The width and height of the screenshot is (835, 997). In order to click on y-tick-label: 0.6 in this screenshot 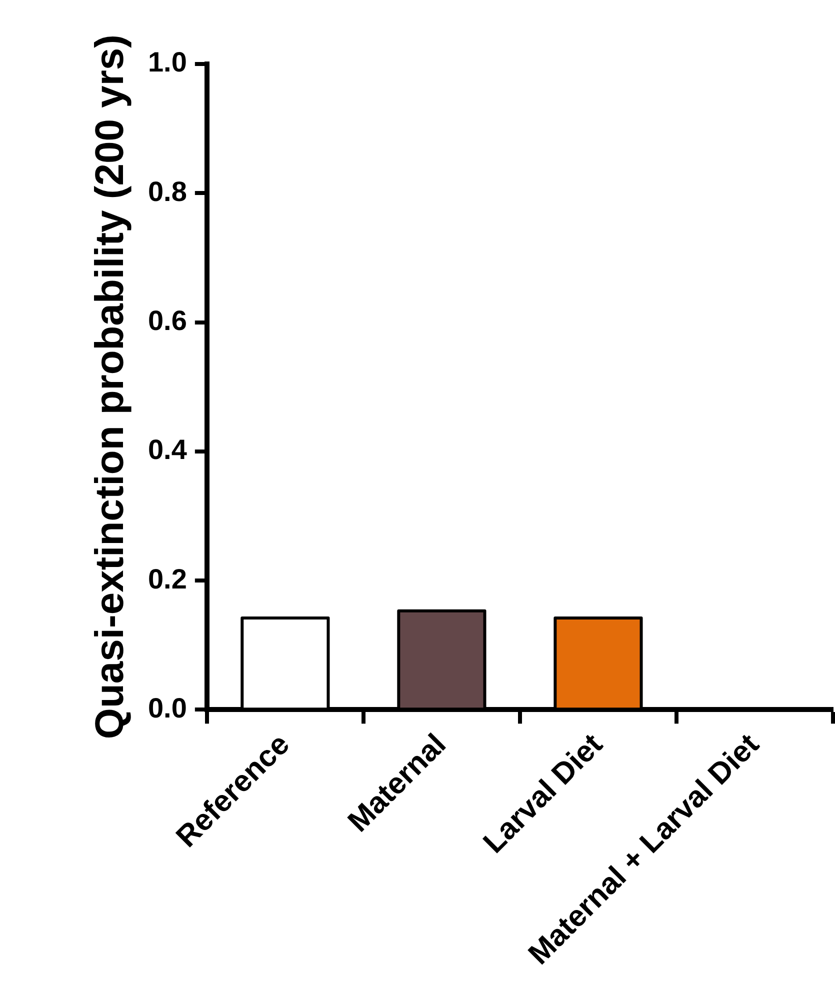, I will do `click(167, 320)`.